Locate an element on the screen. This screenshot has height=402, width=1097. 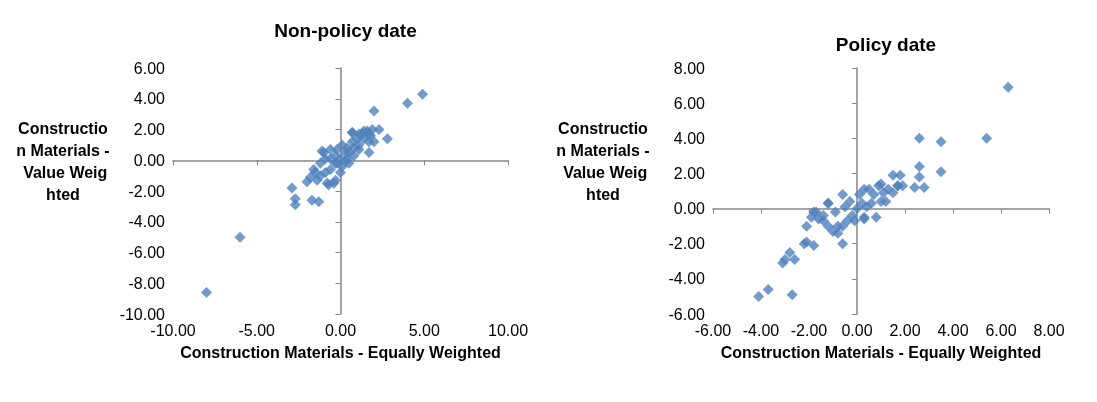
y-tick-label: 8.00 is located at coordinates (689, 68).